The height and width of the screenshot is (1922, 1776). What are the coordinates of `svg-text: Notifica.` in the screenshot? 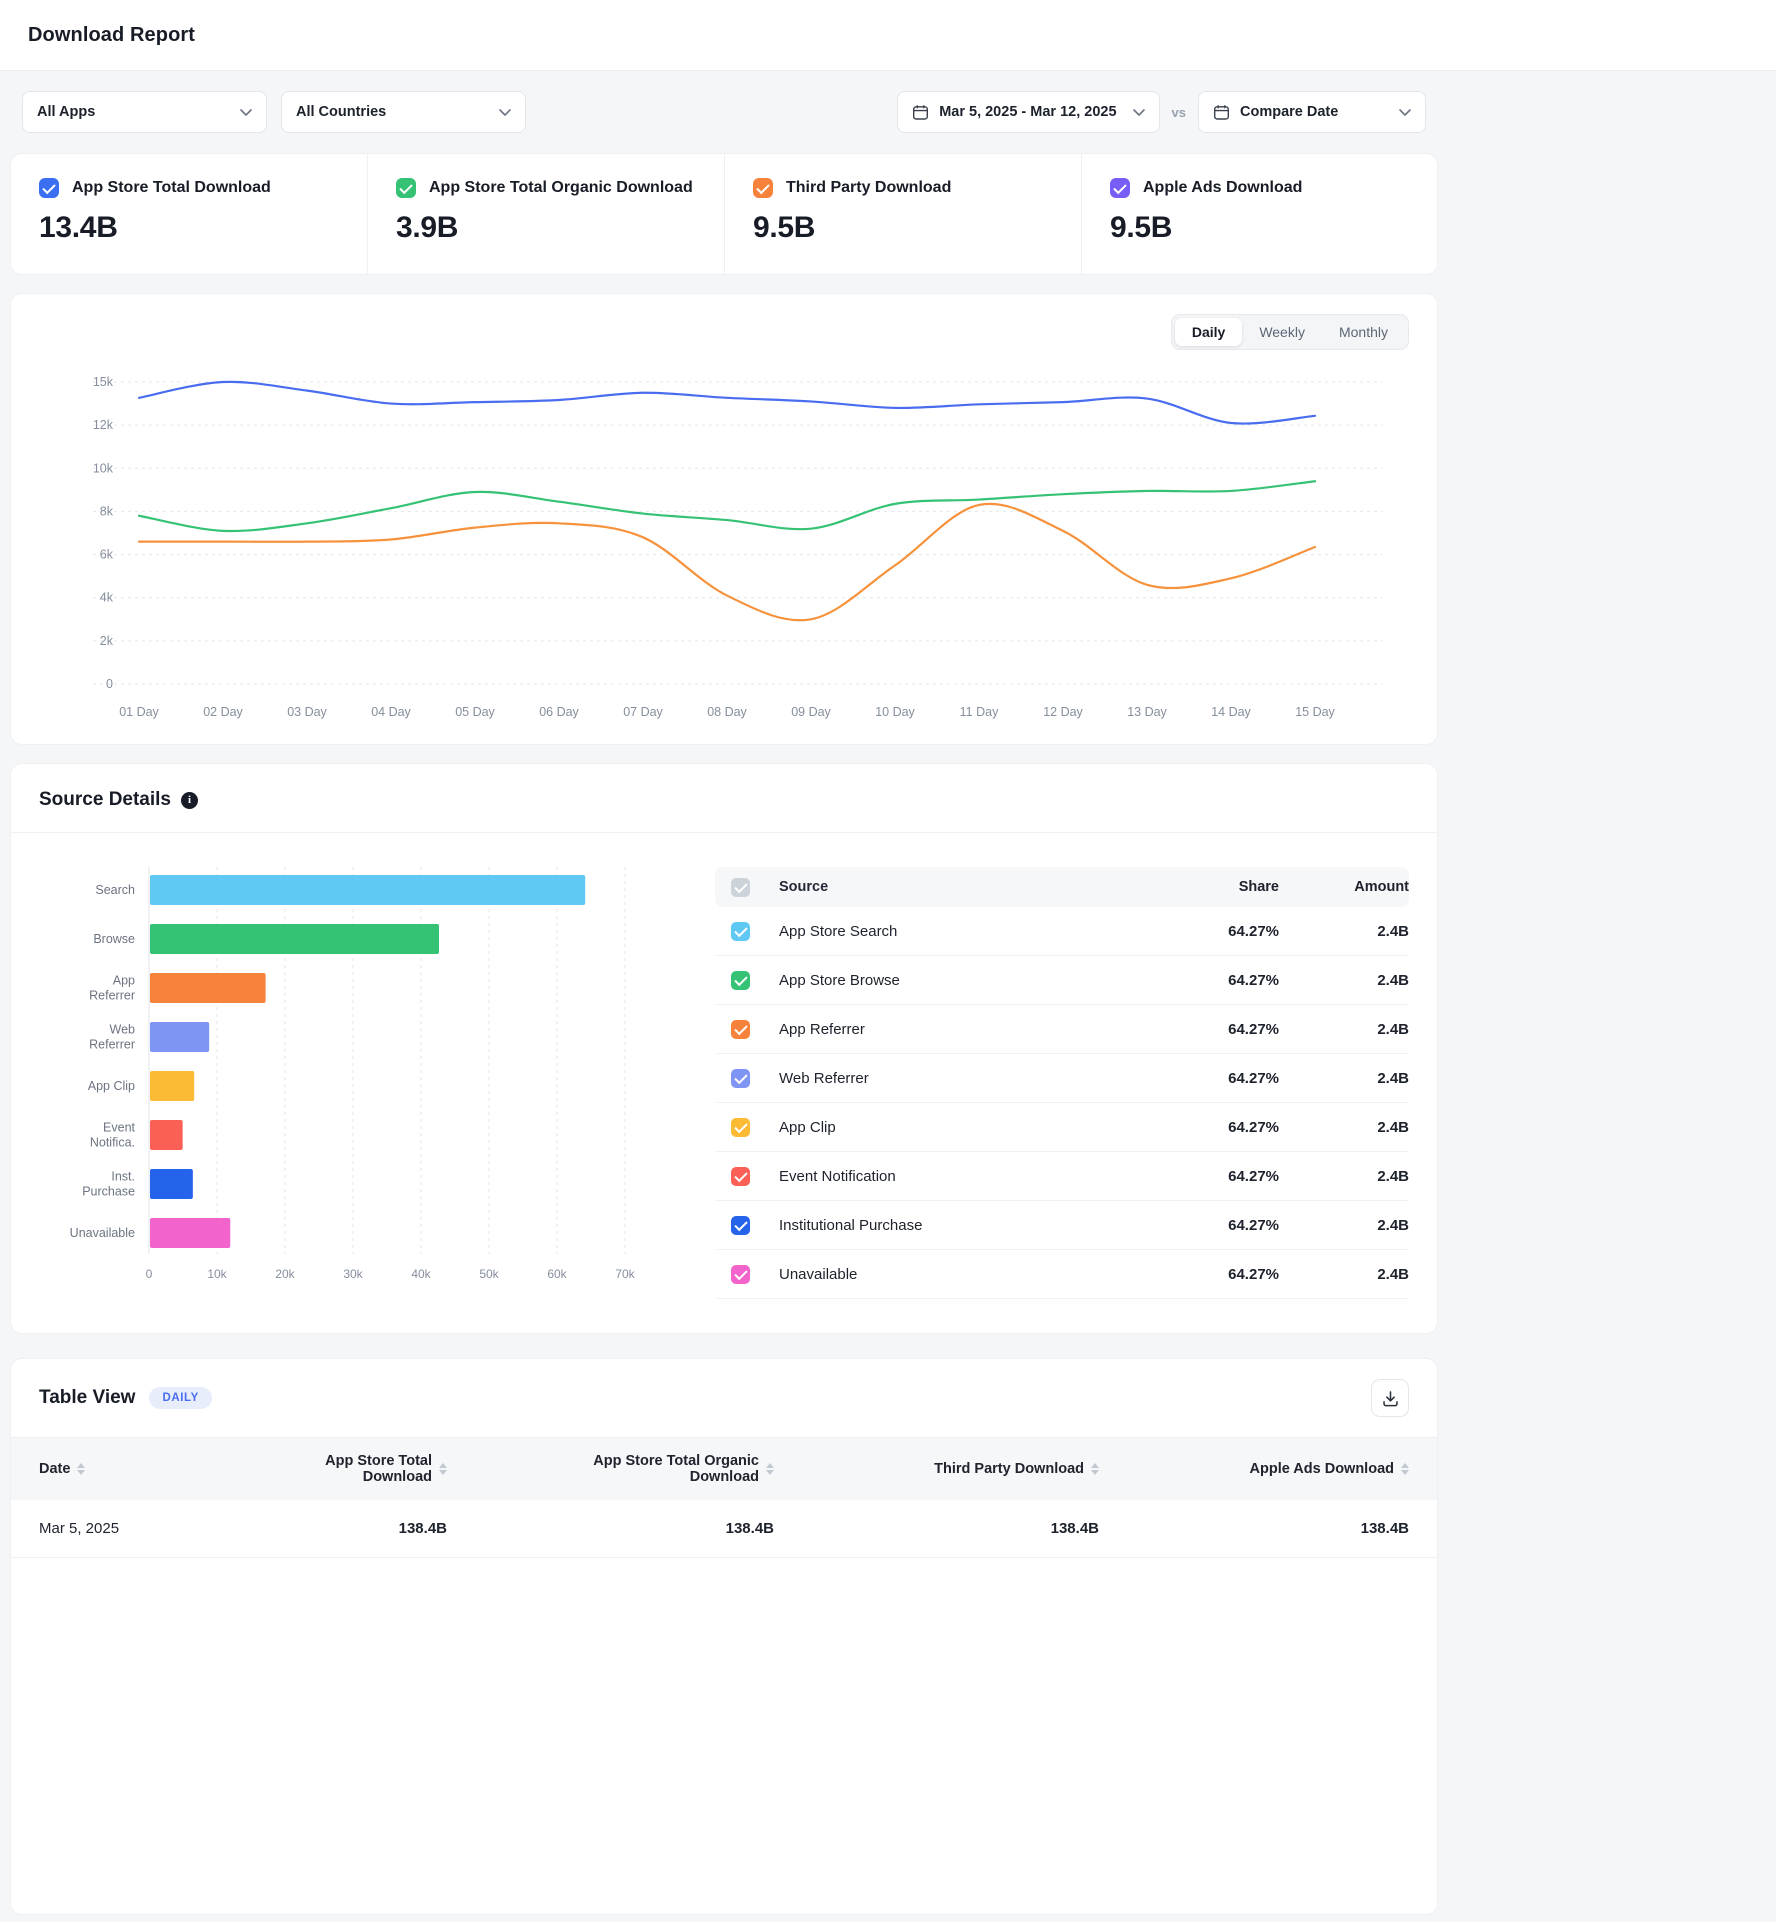 It's located at (112, 1143).